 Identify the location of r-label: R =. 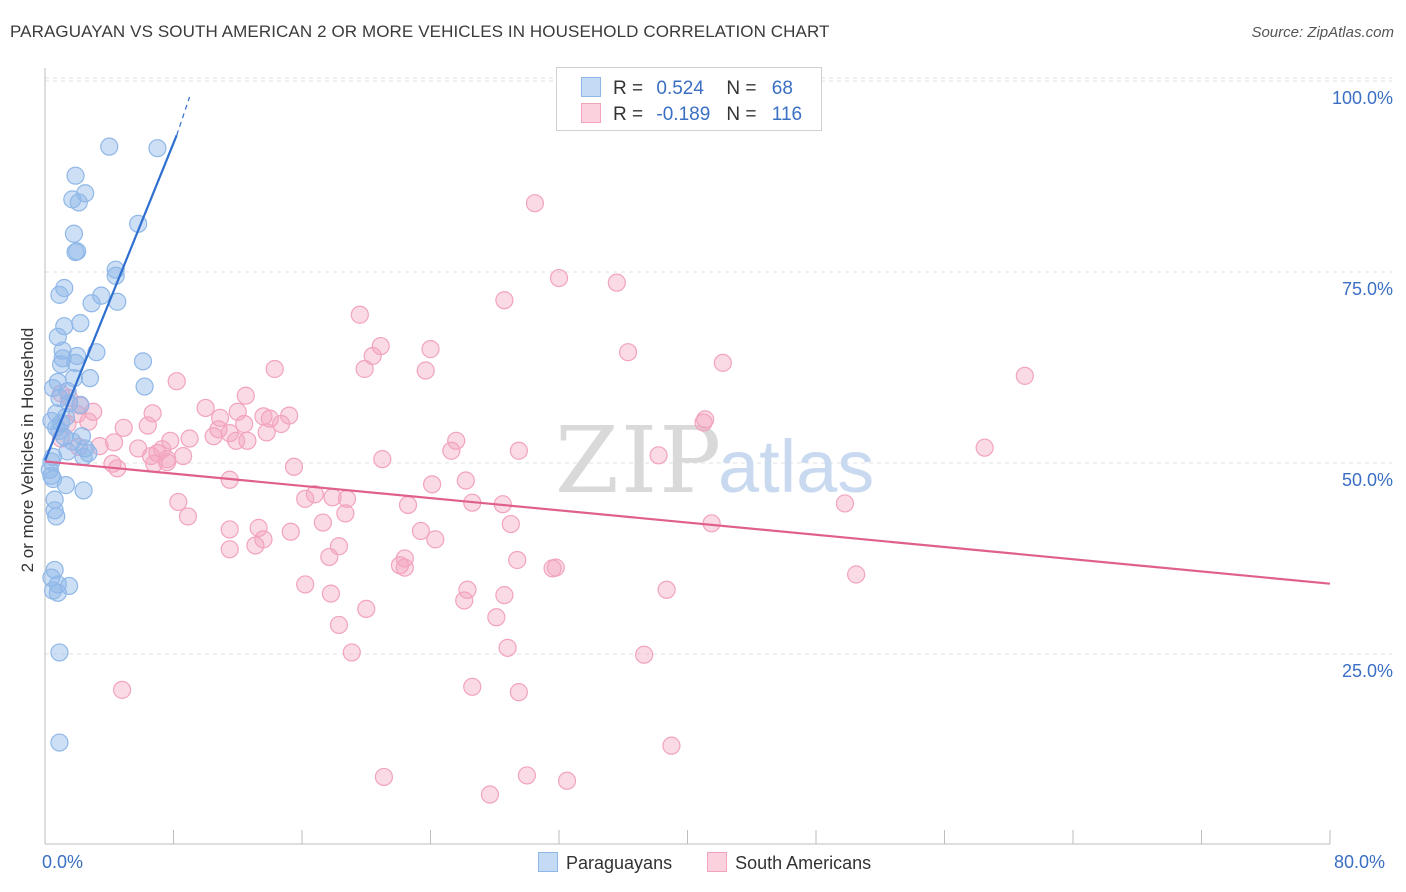
(628, 88).